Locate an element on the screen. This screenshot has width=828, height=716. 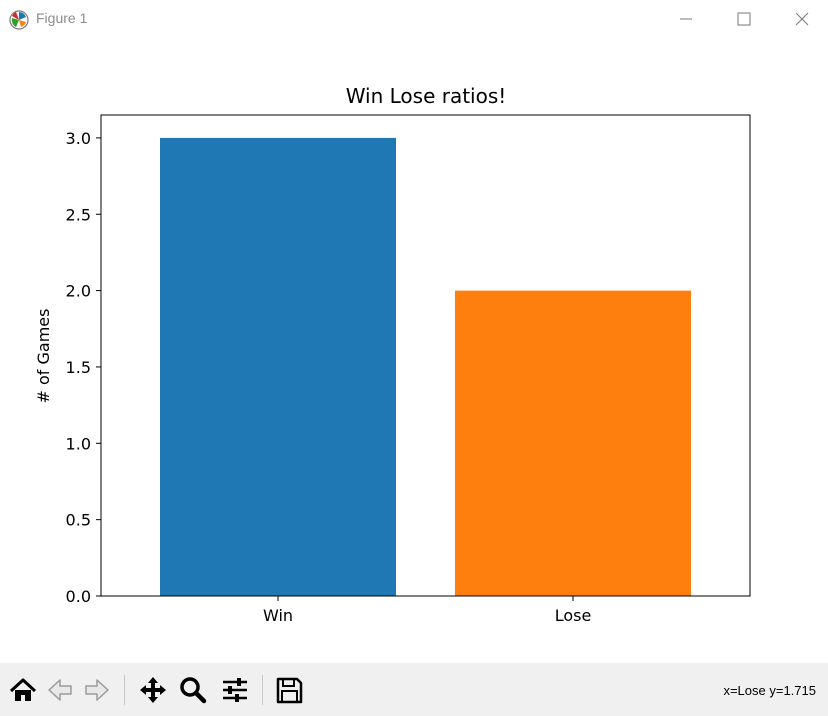
y-tick-label: 0.0 is located at coordinates (78, 596).